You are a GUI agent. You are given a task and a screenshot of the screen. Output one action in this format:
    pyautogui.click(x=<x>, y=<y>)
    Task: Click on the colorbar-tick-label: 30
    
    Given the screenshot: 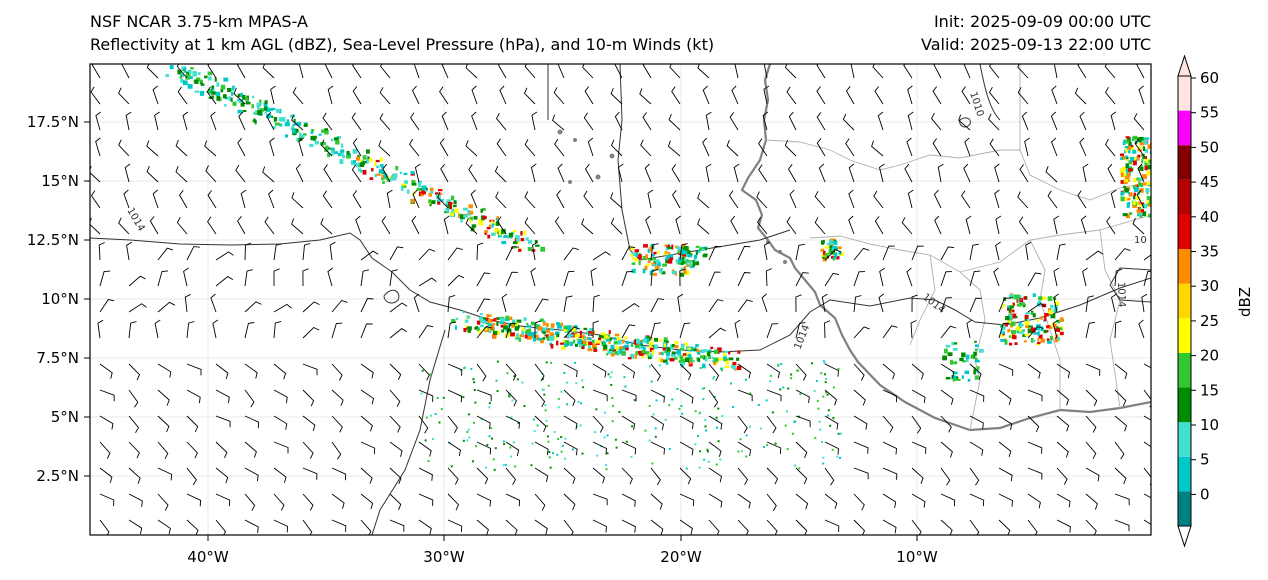 What is the action you would take?
    pyautogui.click(x=1209, y=286)
    